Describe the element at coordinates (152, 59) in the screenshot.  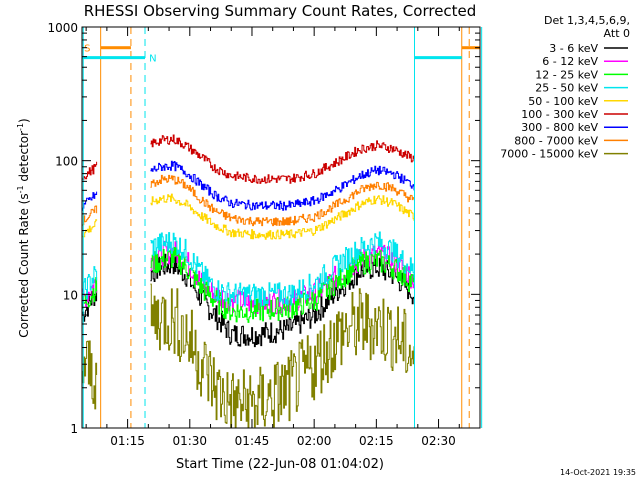
I see `night-marker-label: N` at that location.